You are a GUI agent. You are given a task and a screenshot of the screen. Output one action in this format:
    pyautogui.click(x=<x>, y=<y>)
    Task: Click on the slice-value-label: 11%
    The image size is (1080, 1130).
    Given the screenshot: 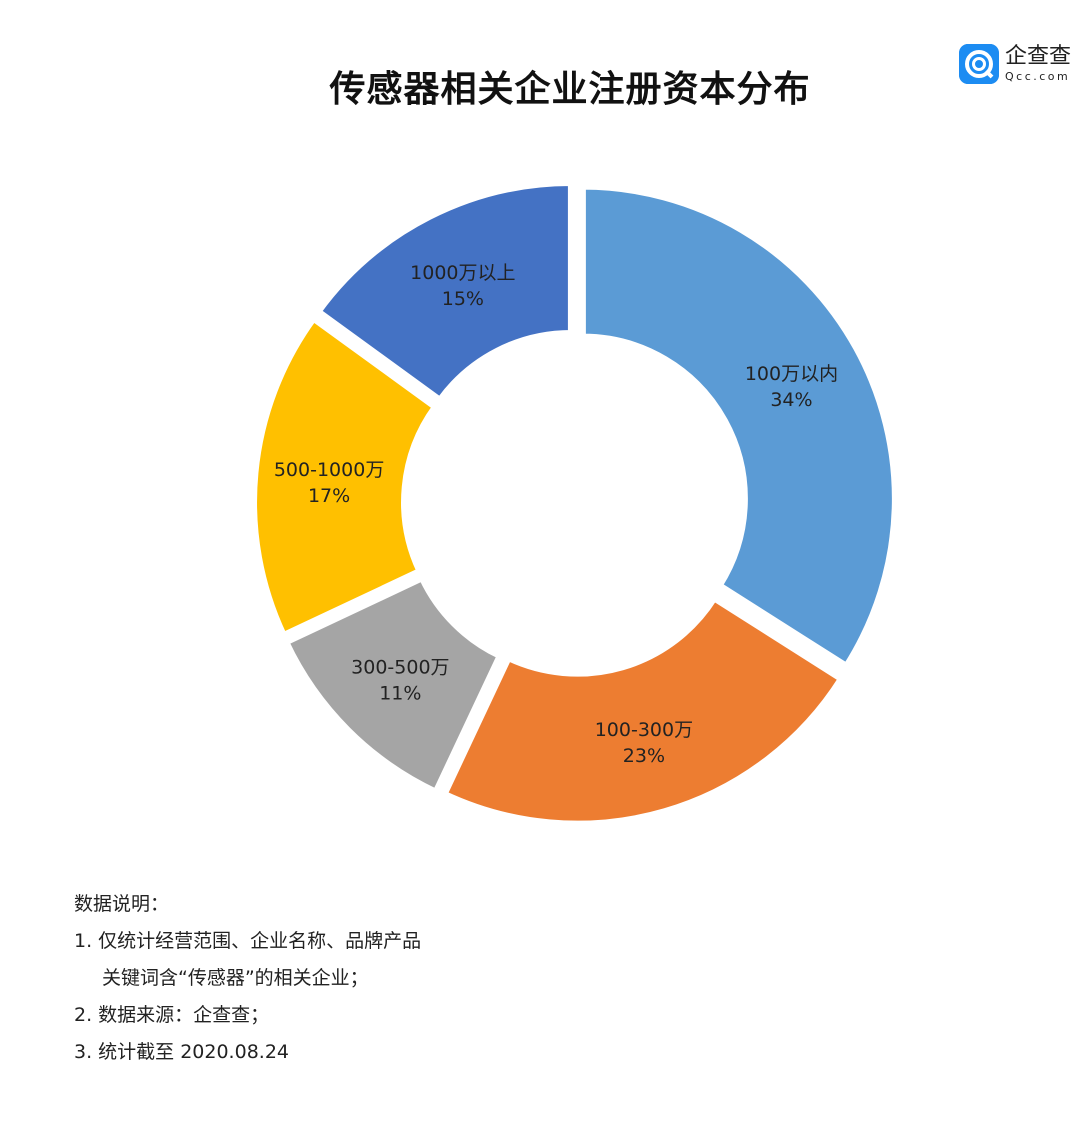 What is the action you would take?
    pyautogui.click(x=400, y=694)
    